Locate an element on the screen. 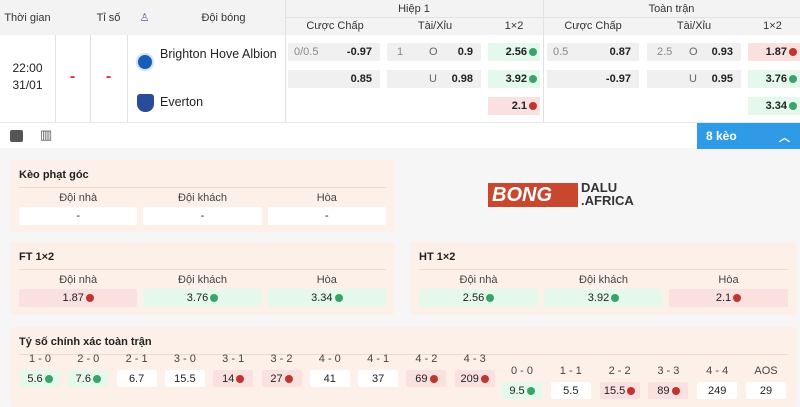  half1-1x2-odd: 3.92 is located at coordinates (514, 79).